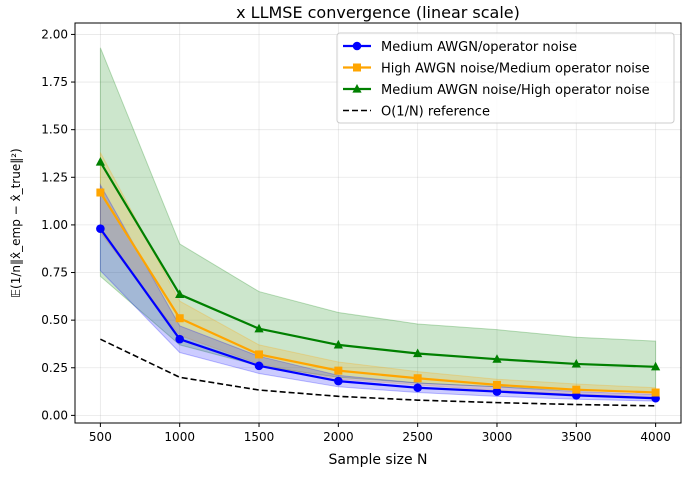 This screenshot has width=691, height=483. Describe the element at coordinates (515, 69) in the screenshot. I see `legend-label: High AWGN noise/Medium operator noise` at that location.